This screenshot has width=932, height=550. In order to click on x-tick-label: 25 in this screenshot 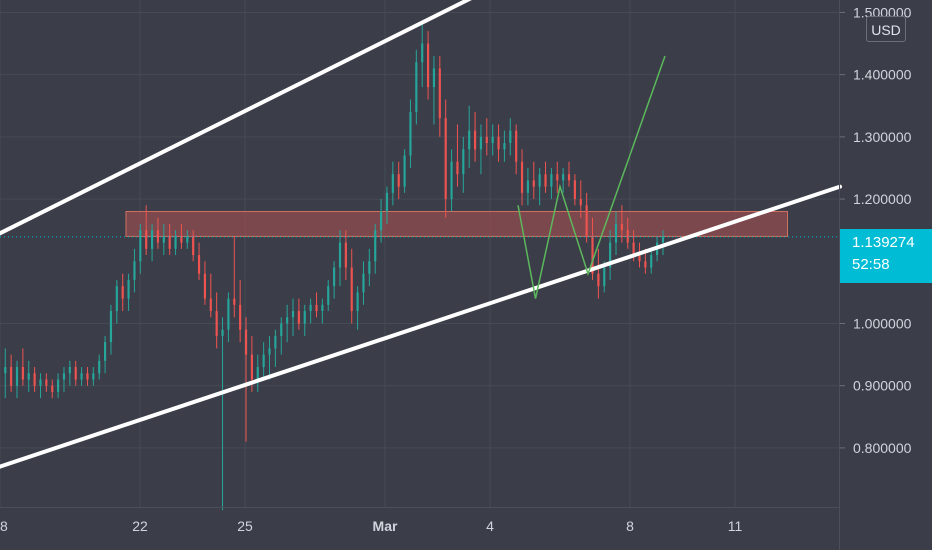, I will do `click(245, 526)`.